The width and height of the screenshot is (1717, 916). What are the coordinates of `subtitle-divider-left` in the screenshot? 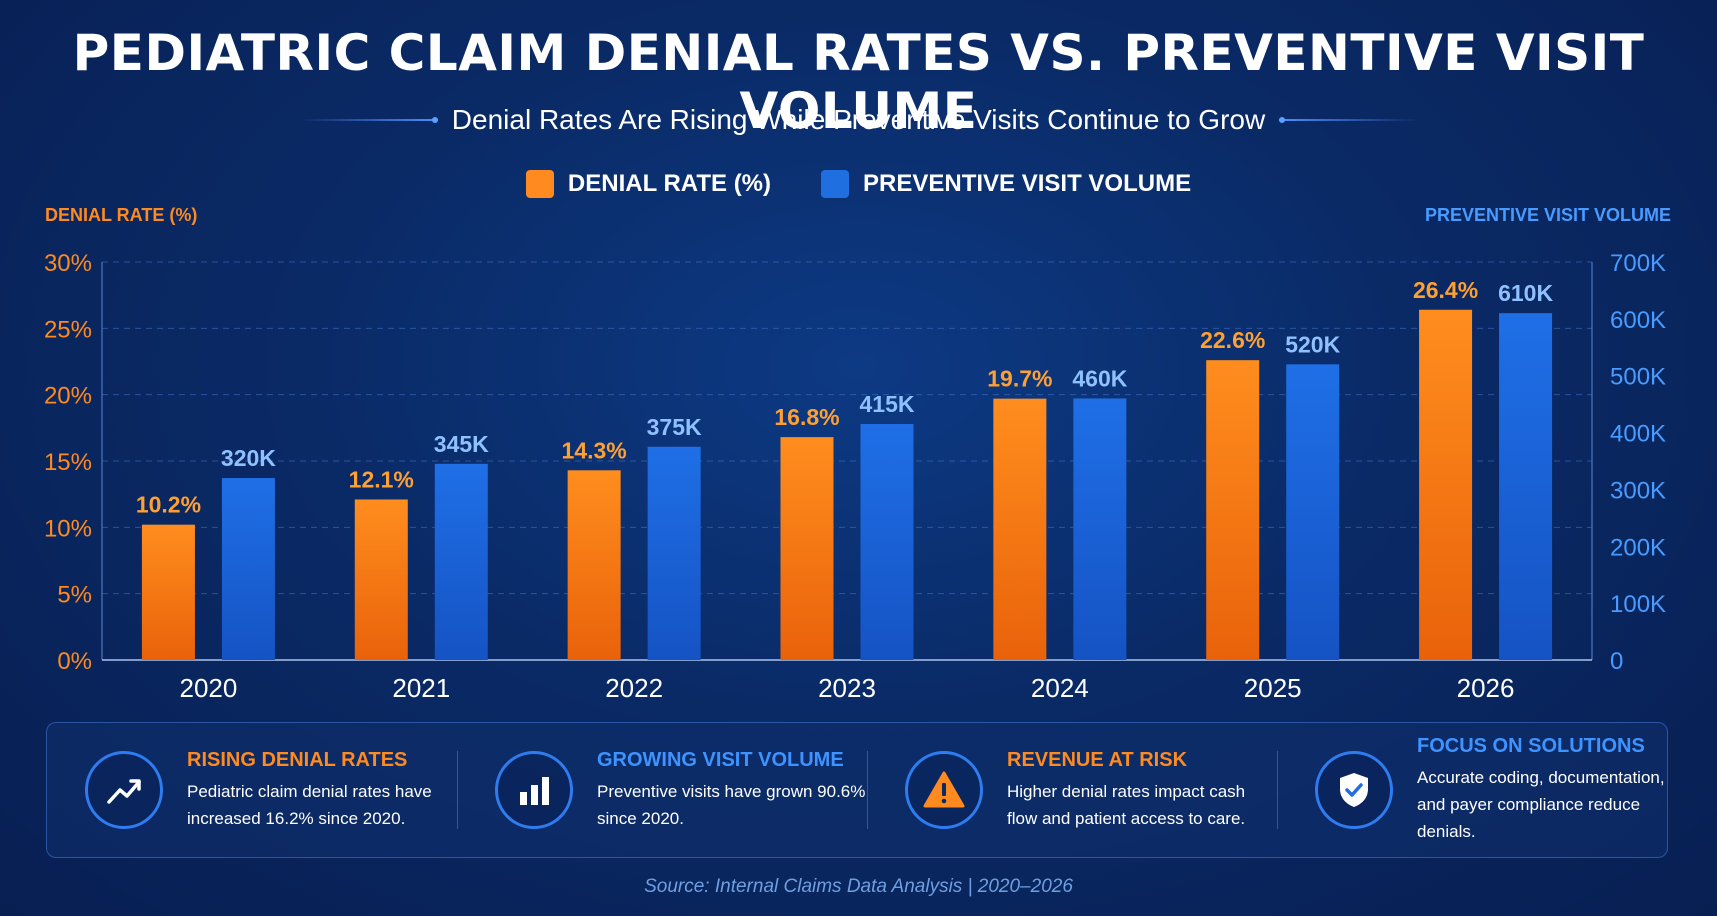 It's located at (367, 120).